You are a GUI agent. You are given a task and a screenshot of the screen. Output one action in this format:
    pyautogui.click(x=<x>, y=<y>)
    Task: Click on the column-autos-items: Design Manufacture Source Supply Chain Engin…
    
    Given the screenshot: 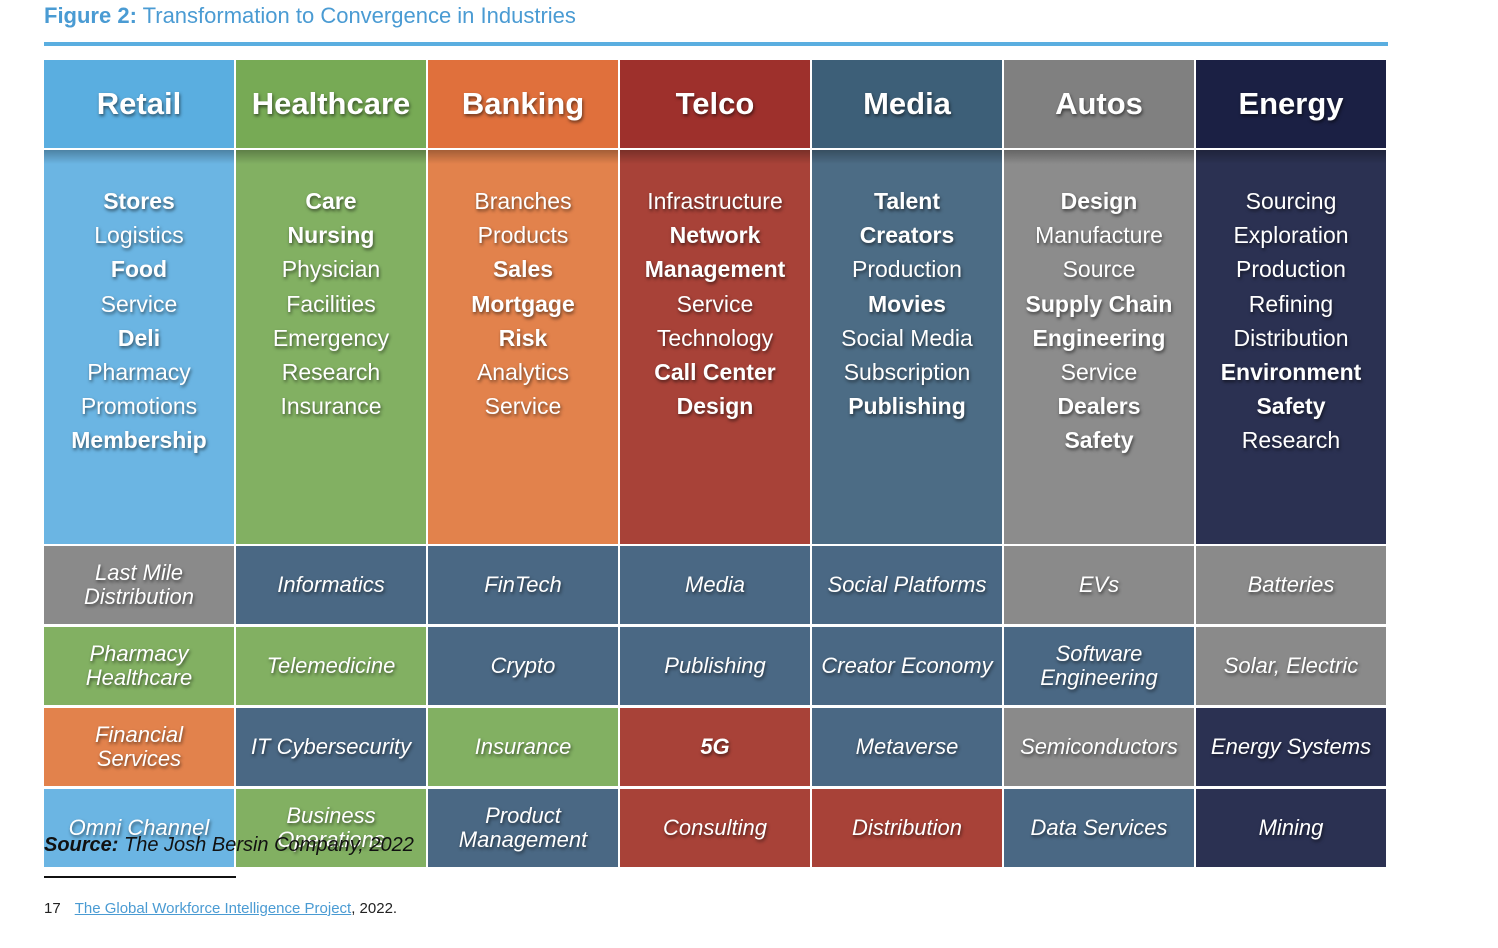 What is the action you would take?
    pyautogui.click(x=1099, y=347)
    